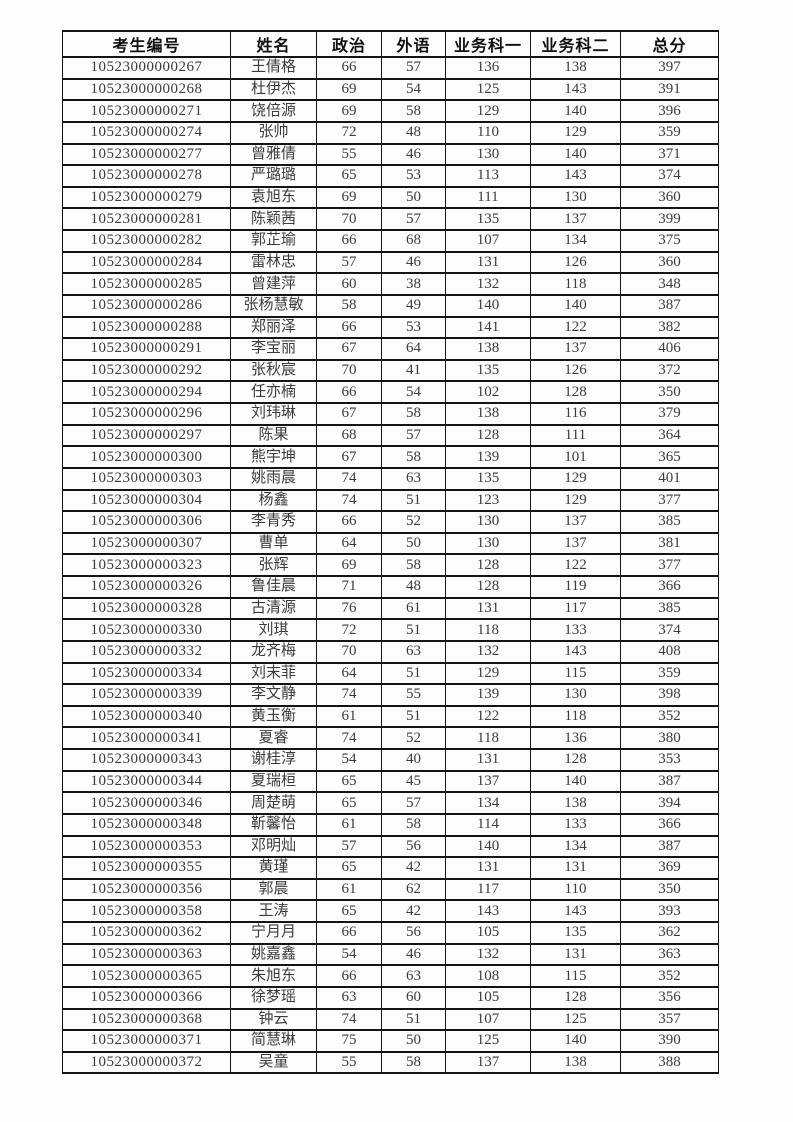  Describe the element at coordinates (146, 68) in the screenshot. I see `cell-candidate_id: 10523000000267` at that location.